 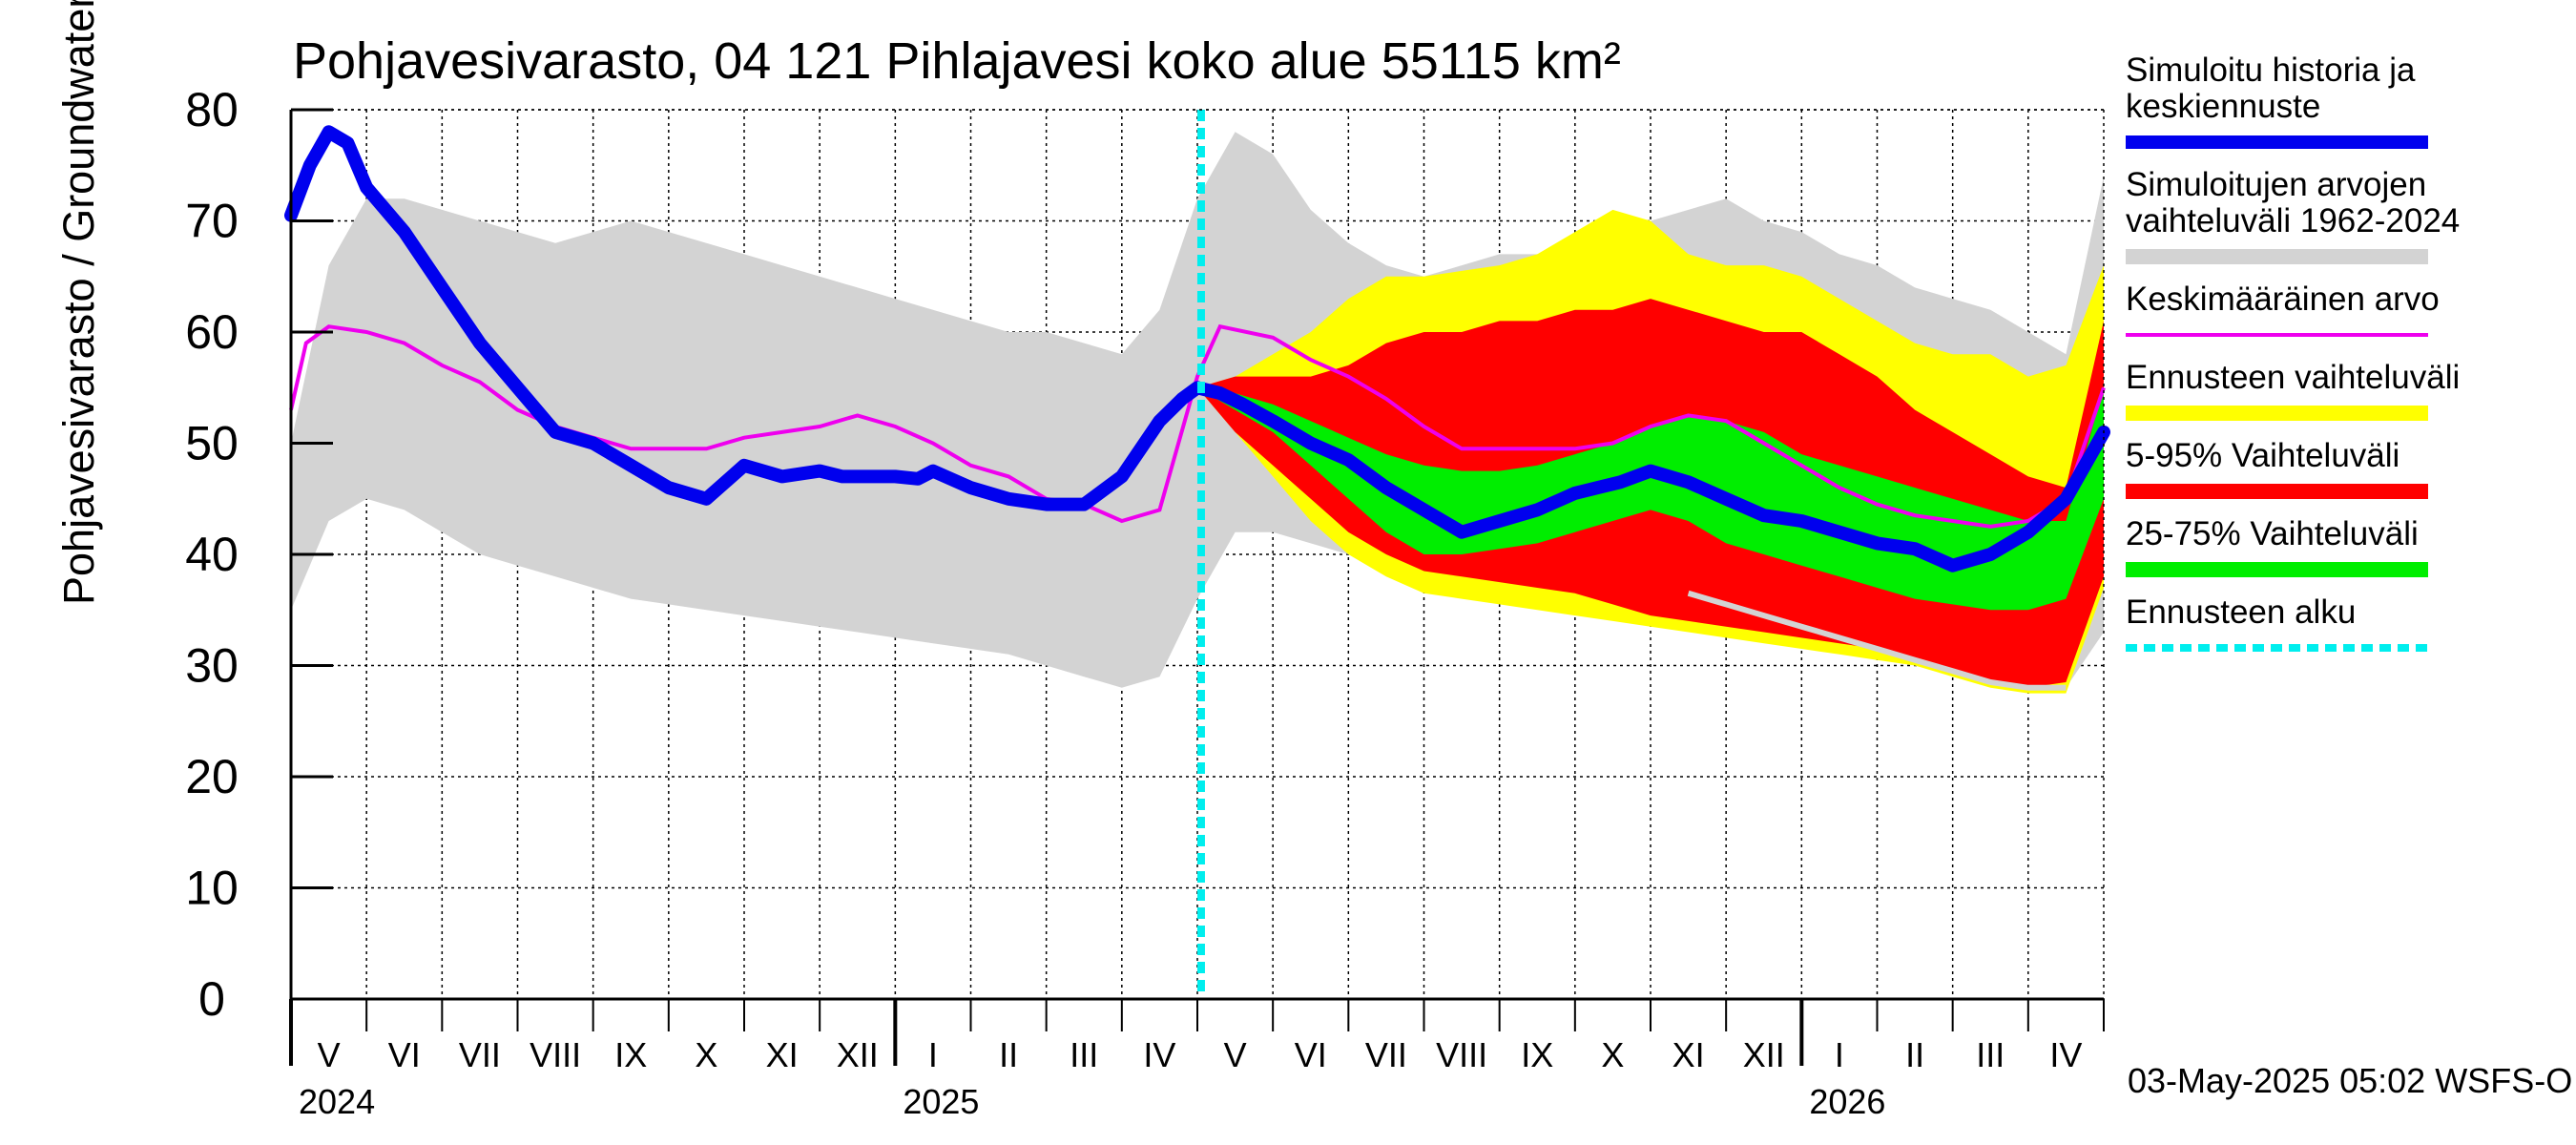 I want to click on x-year-label: 2026, so click(x=1847, y=1101).